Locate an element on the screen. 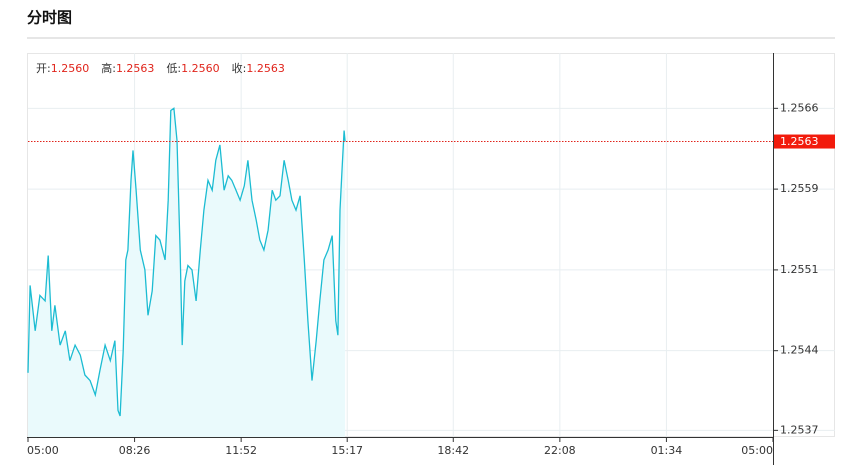  y-tick-label: 1.2551 is located at coordinates (799, 269).